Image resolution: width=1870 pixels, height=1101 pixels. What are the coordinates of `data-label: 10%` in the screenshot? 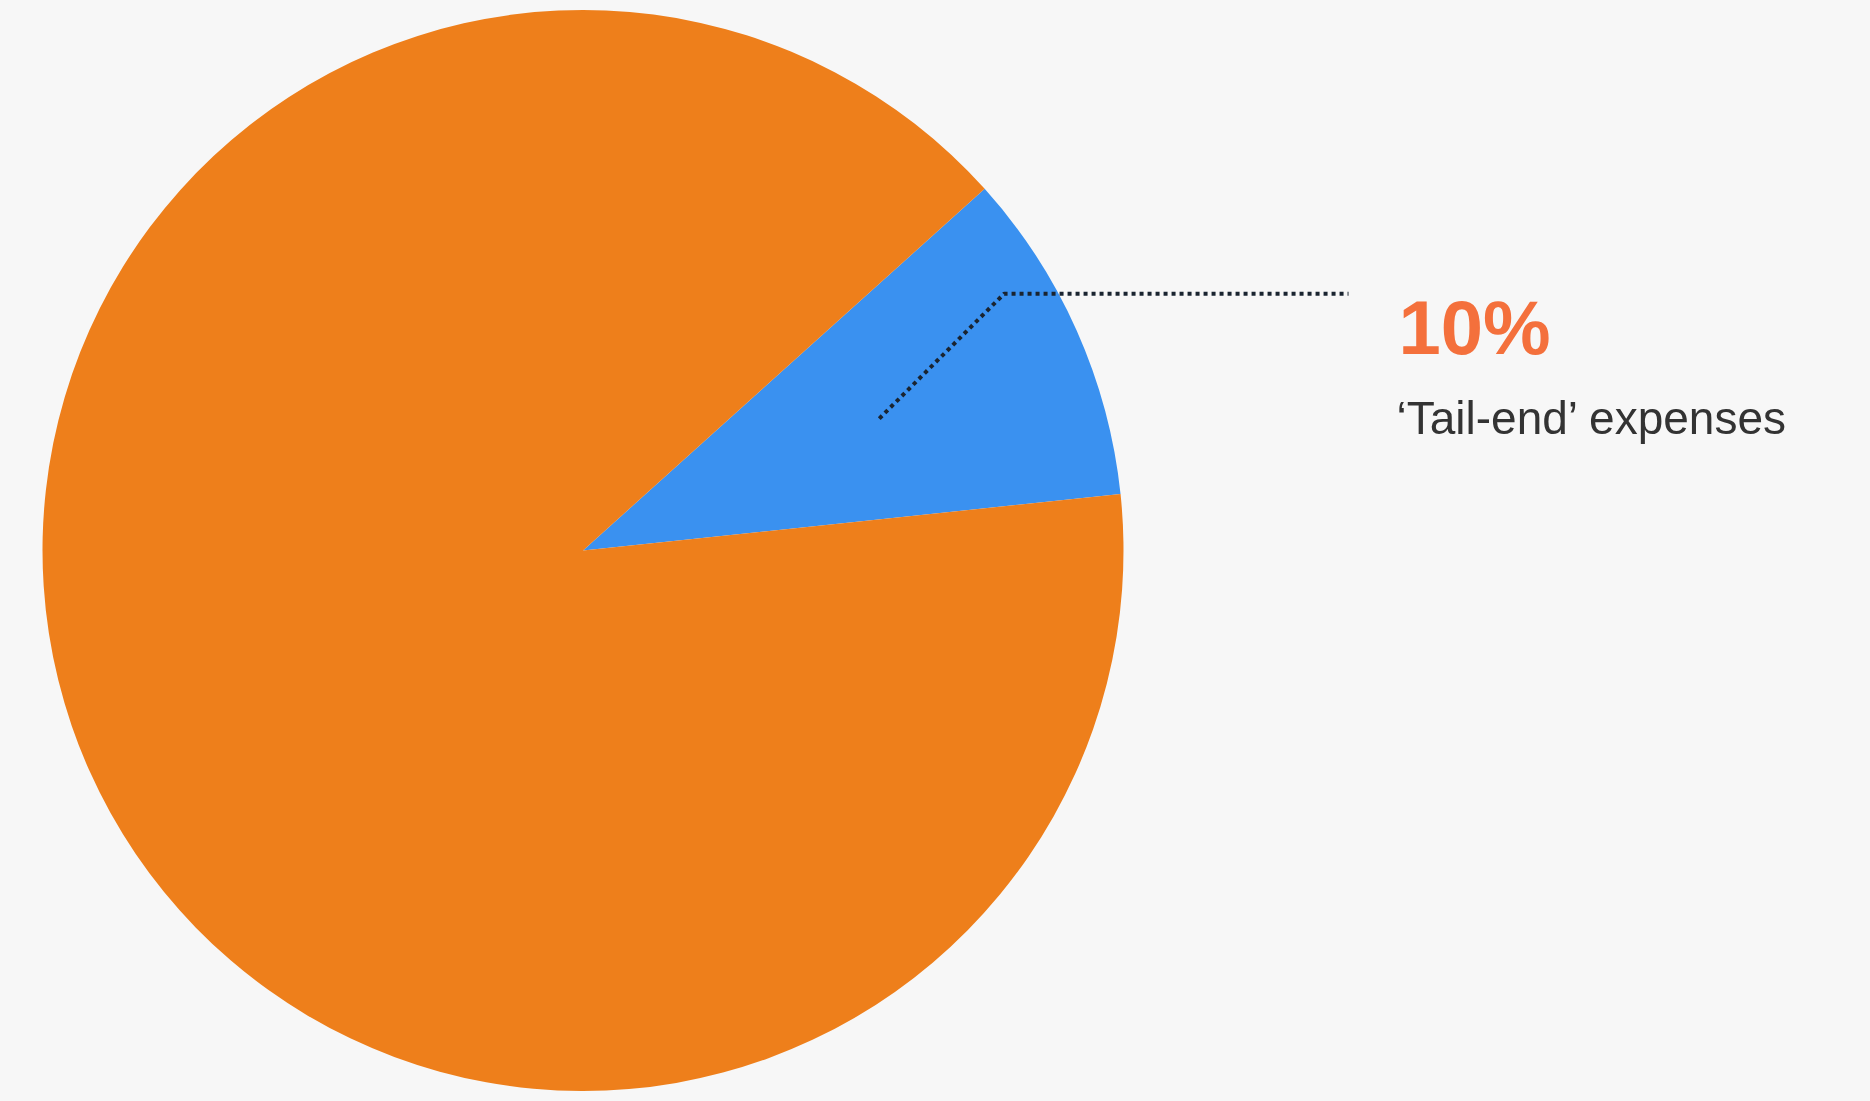 It's located at (1474, 327).